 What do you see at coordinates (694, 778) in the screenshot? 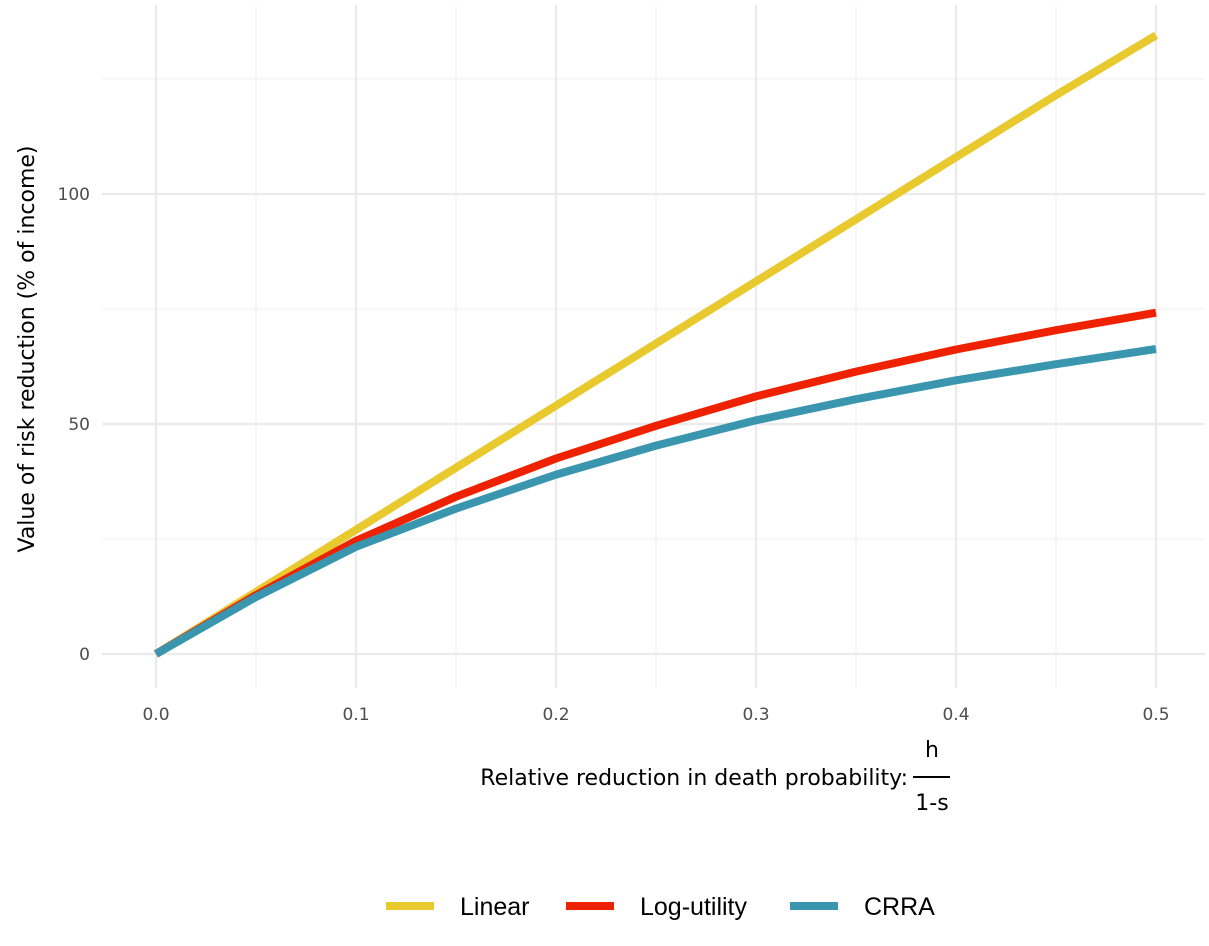
I see `x-axis-title-text: Relative reduction in death probability:` at bounding box center [694, 778].